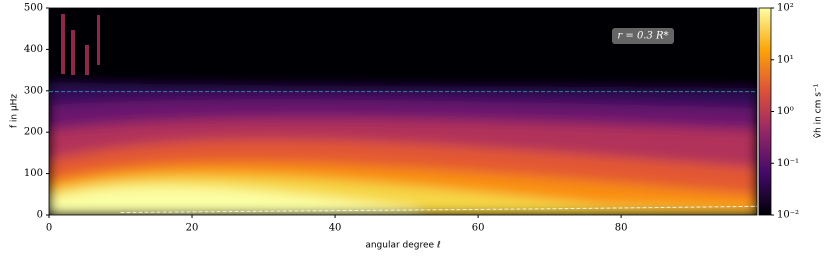  I want to click on annotation: r = 0.3 R*, so click(642, 36).